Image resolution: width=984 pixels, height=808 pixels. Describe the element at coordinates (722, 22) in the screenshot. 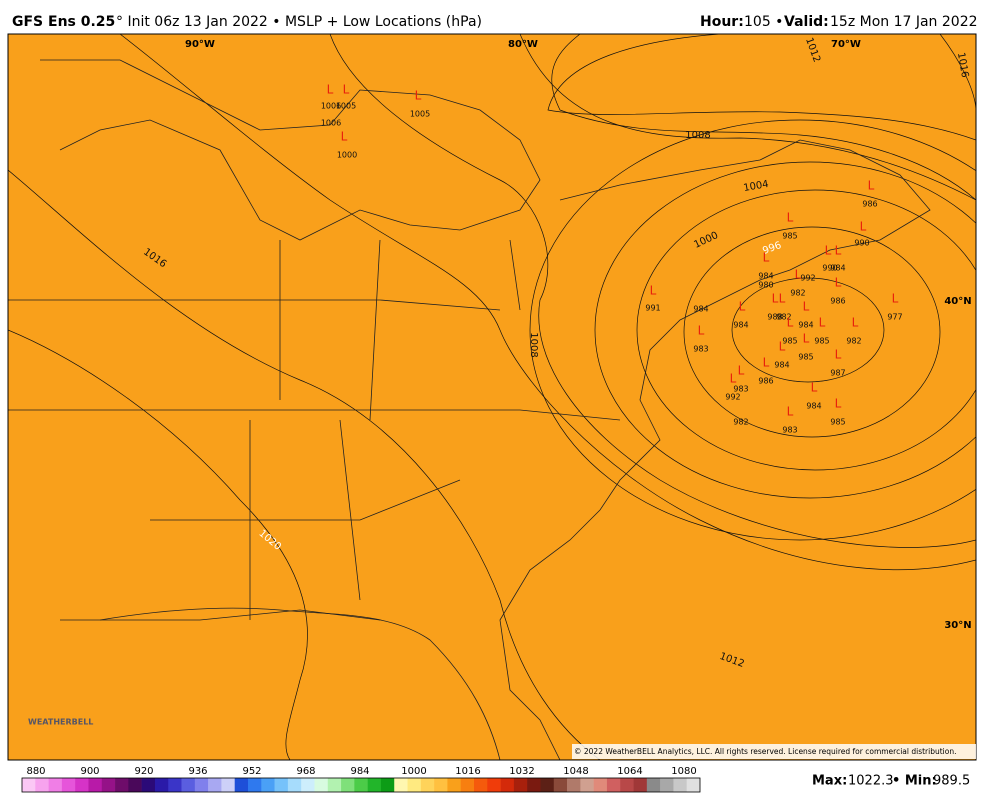

I see `hour-label: Hour:` at that location.